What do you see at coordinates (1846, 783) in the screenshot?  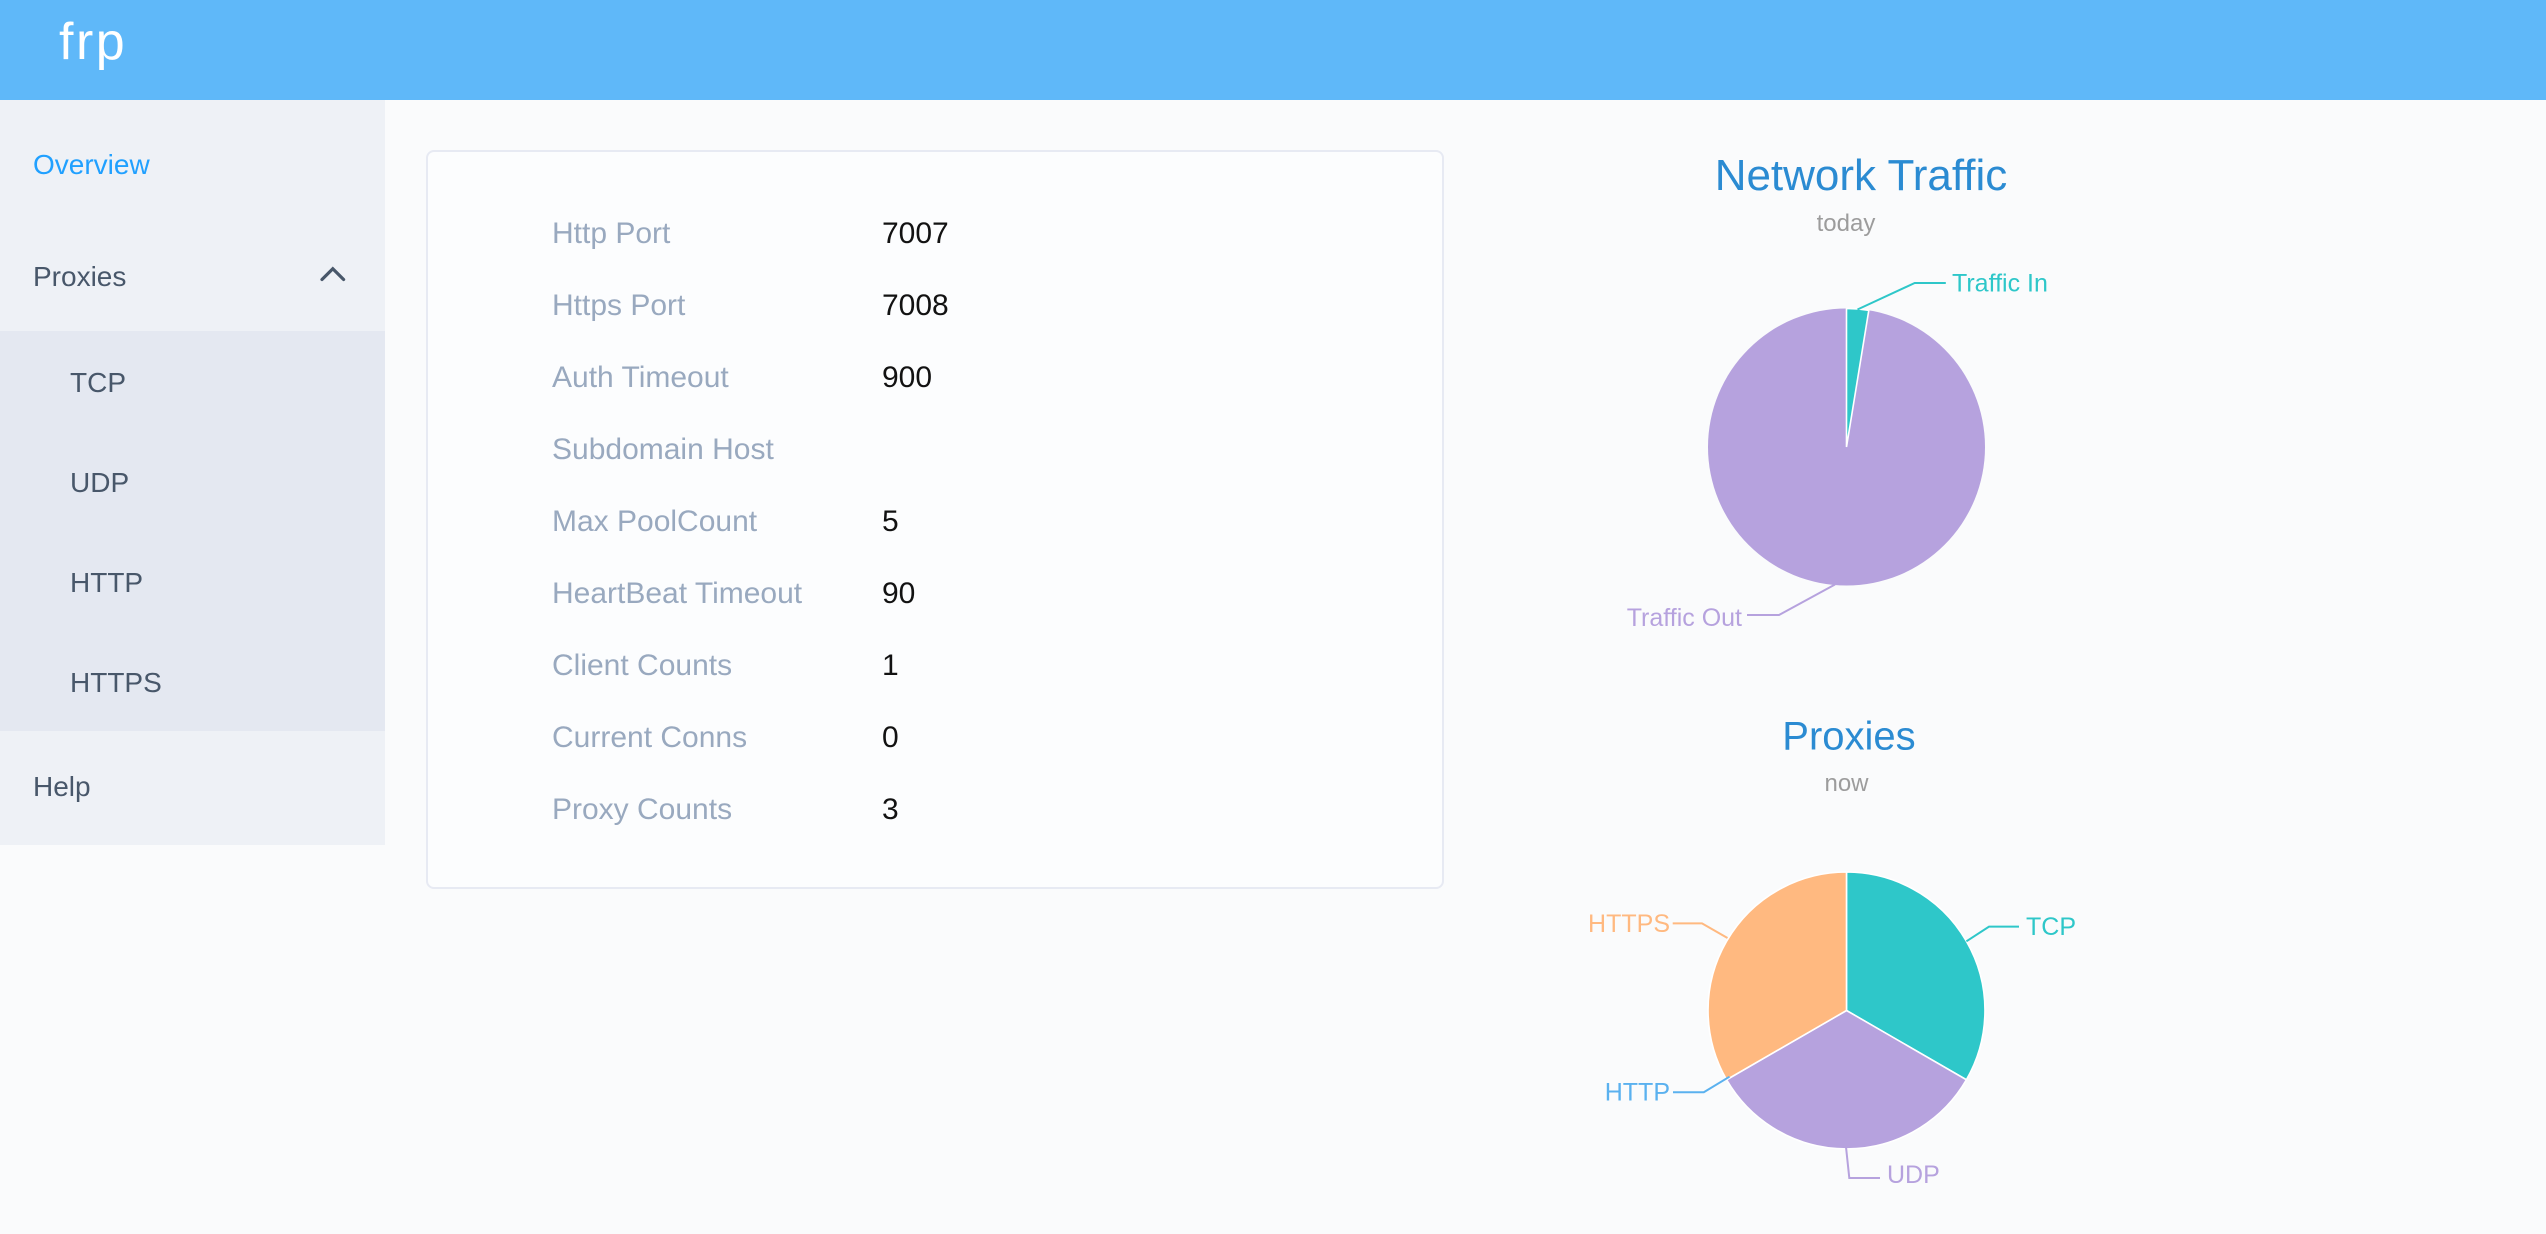 I see `svg-text: now` at bounding box center [1846, 783].